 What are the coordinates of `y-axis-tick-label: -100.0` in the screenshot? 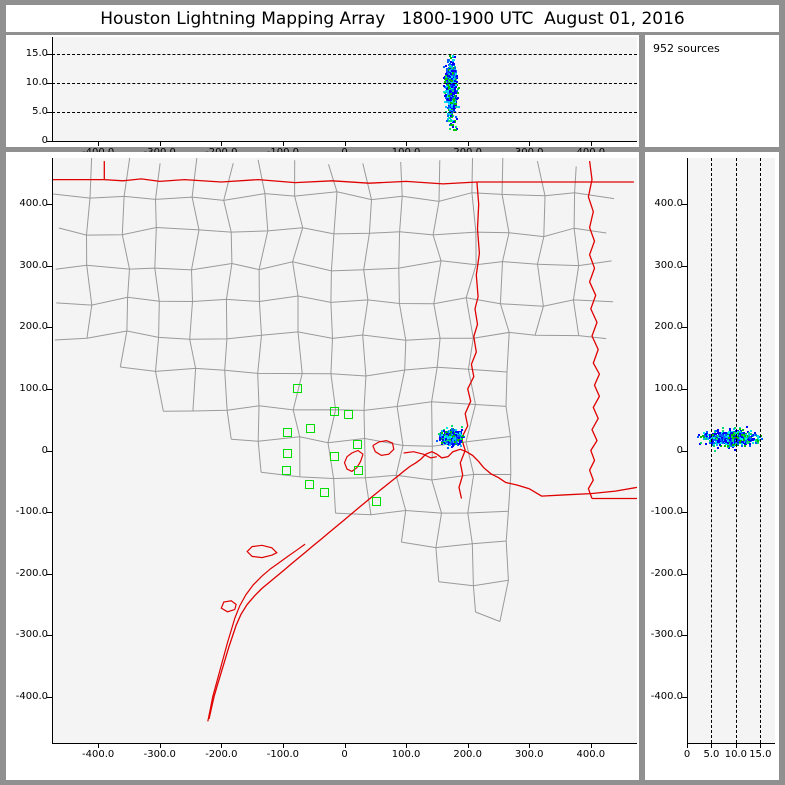 It's located at (31, 512).